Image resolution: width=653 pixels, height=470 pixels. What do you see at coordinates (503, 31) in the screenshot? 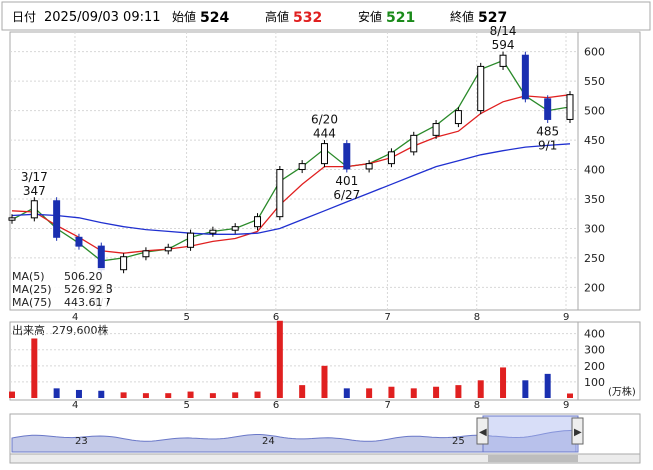
I see `annotation-value-8-14: 8/14` at bounding box center [503, 31].